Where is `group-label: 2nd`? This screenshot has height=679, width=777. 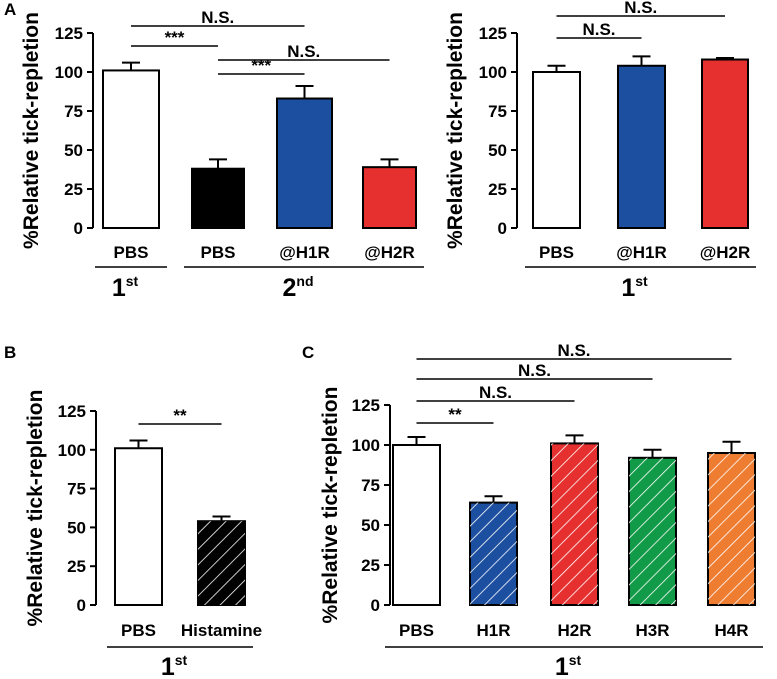 group-label: 2nd is located at coordinates (297, 287).